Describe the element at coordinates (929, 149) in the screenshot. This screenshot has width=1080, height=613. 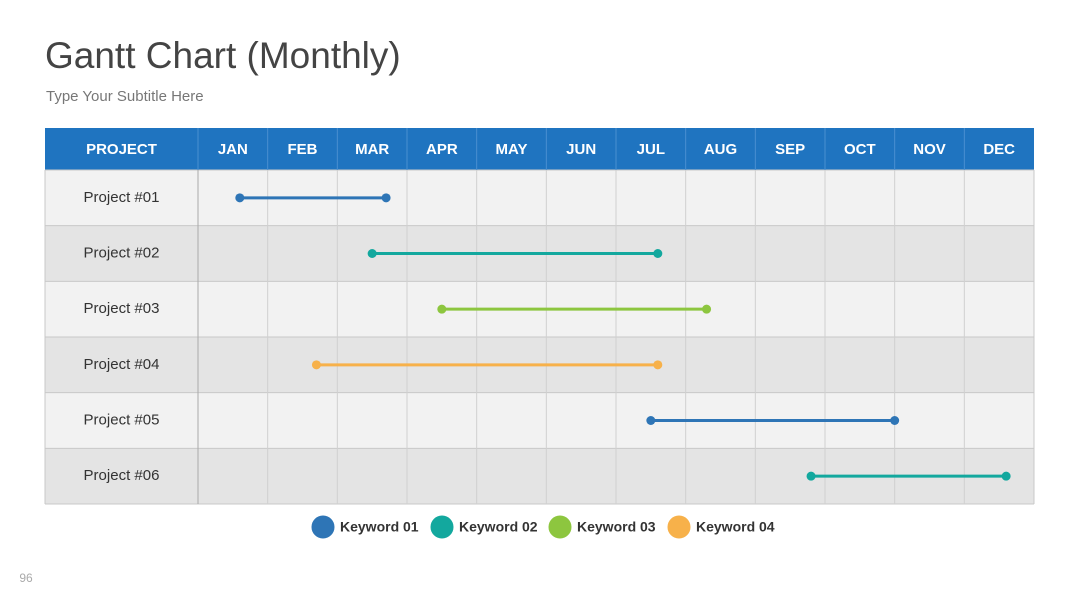
I see `month-label: NOV` at that location.